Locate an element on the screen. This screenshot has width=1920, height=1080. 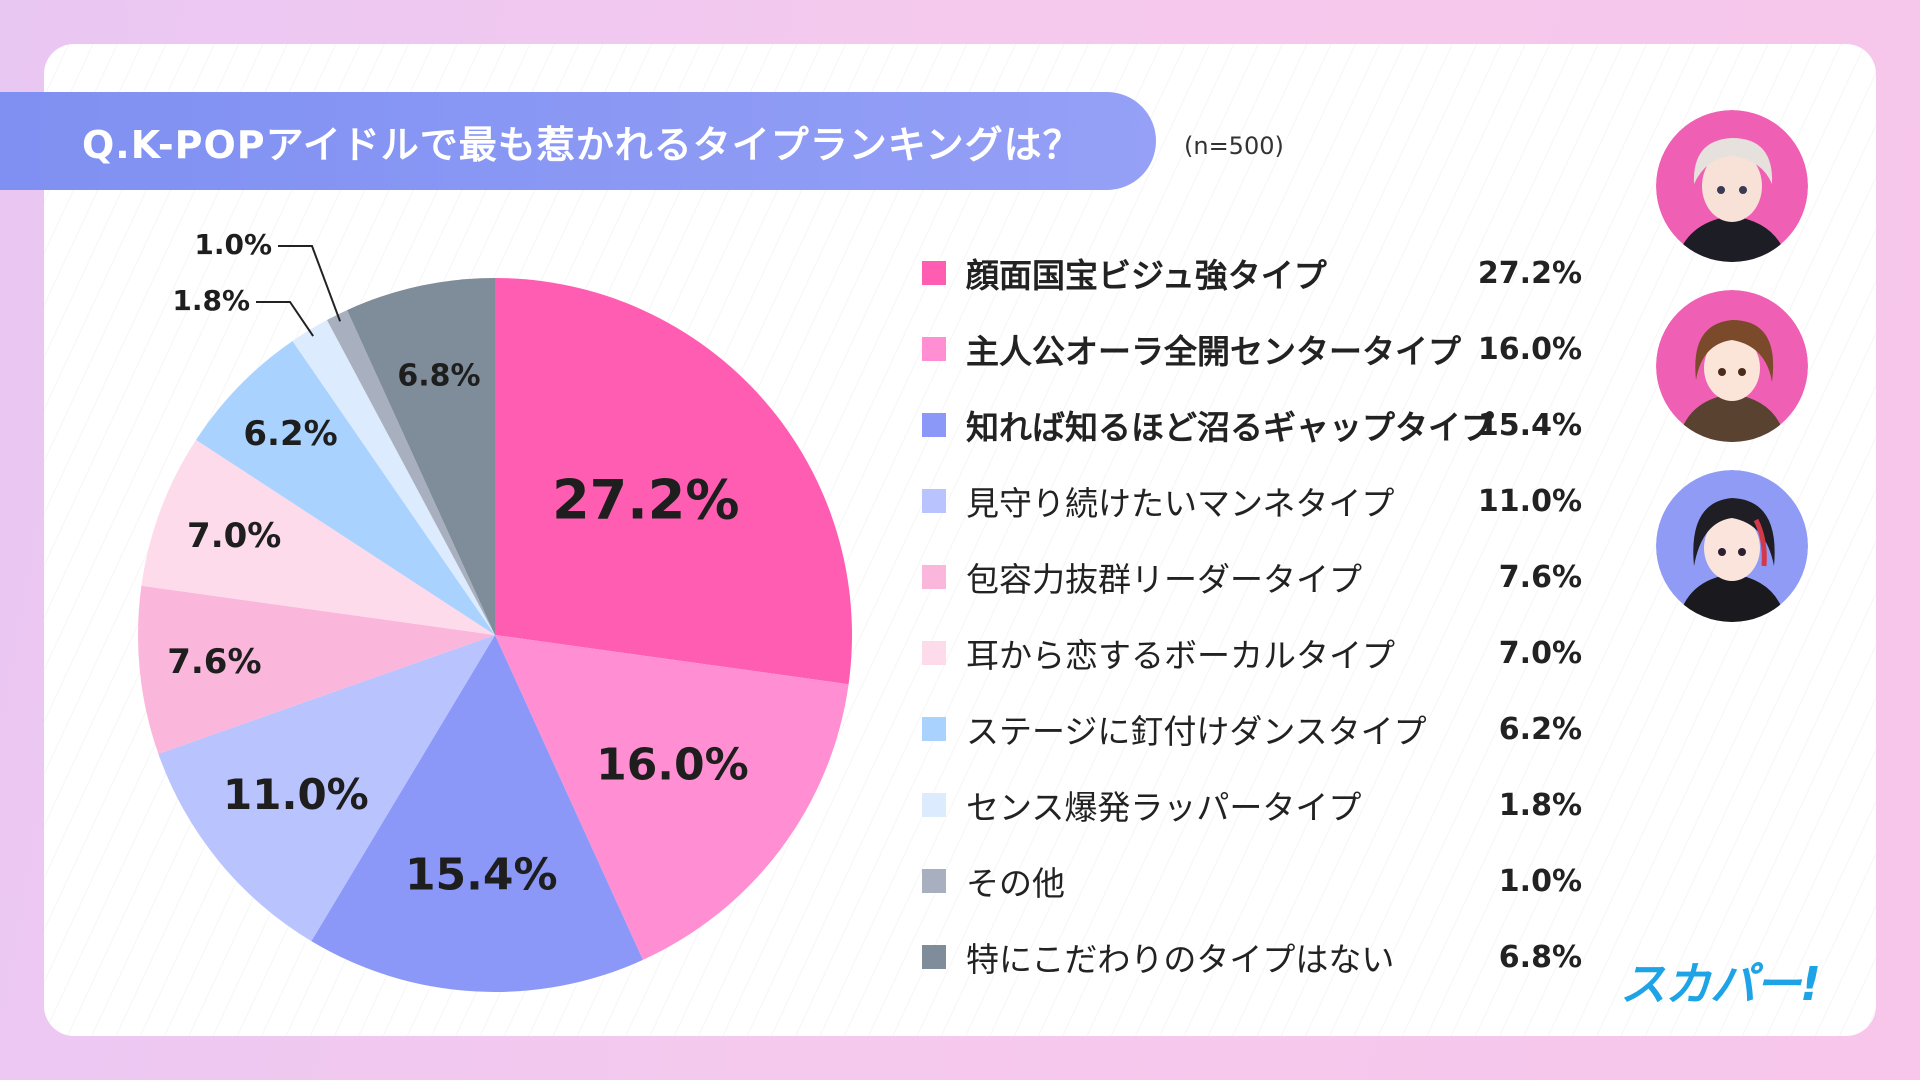
slice-label-6: 6.2% is located at coordinates (290, 434).